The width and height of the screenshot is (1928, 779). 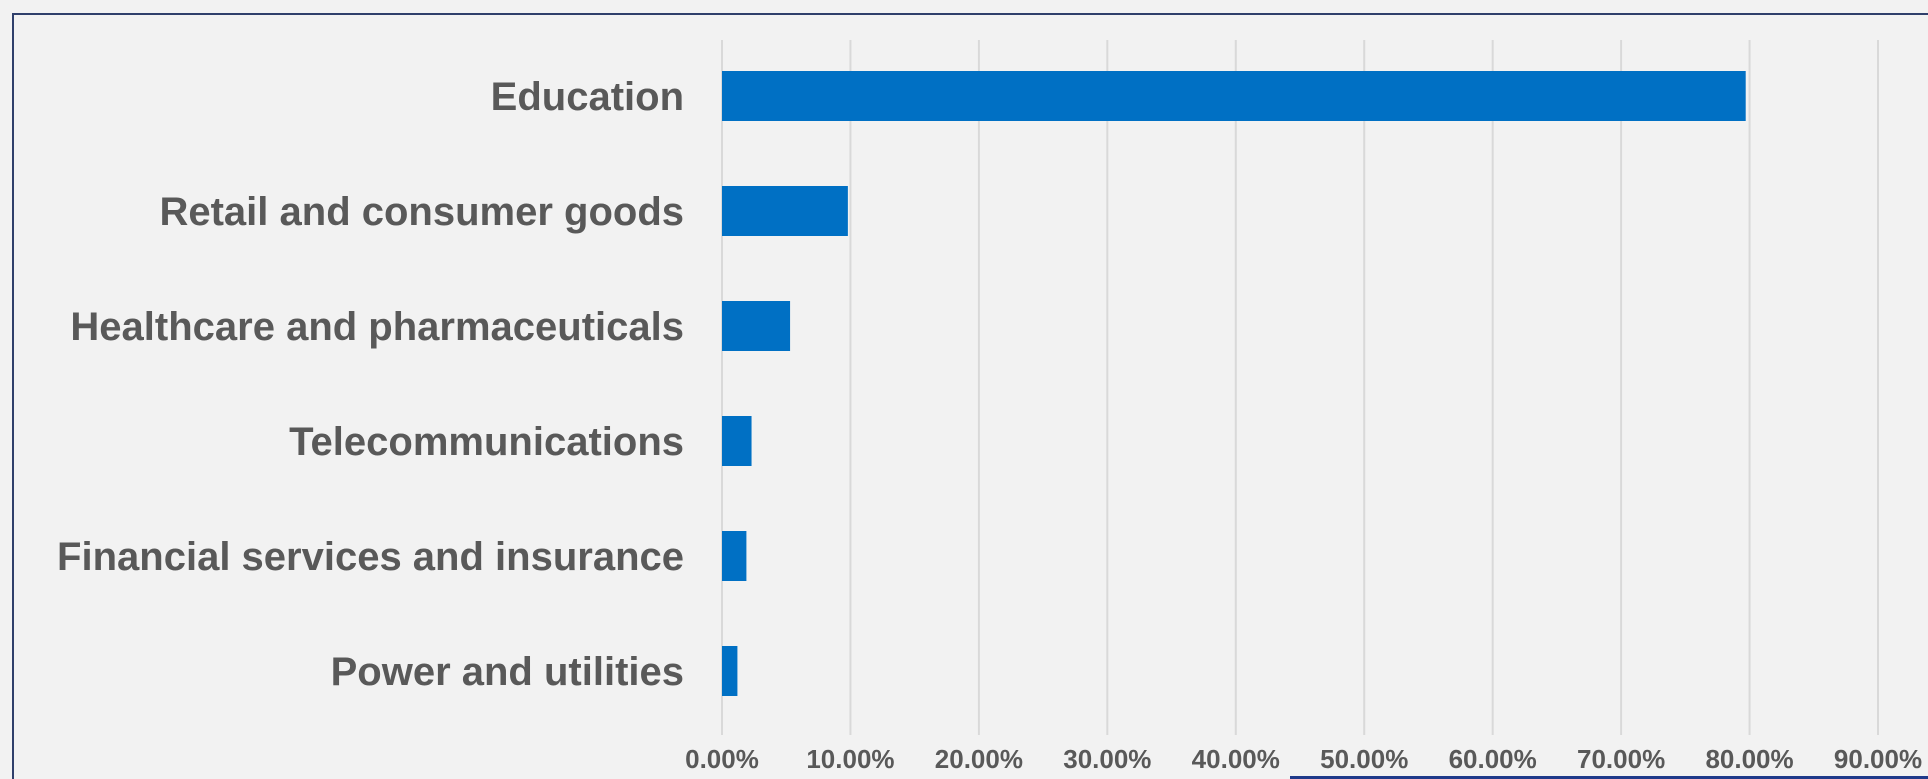 I want to click on x-tick-label: 10.00%, so click(x=850, y=759).